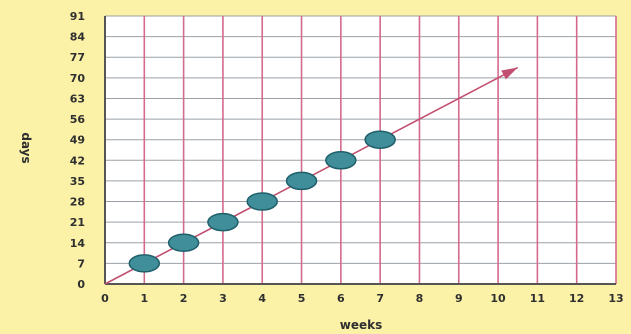 This screenshot has height=334, width=631. Describe the element at coordinates (380, 298) in the screenshot. I see `x-tick-label: 7` at that location.